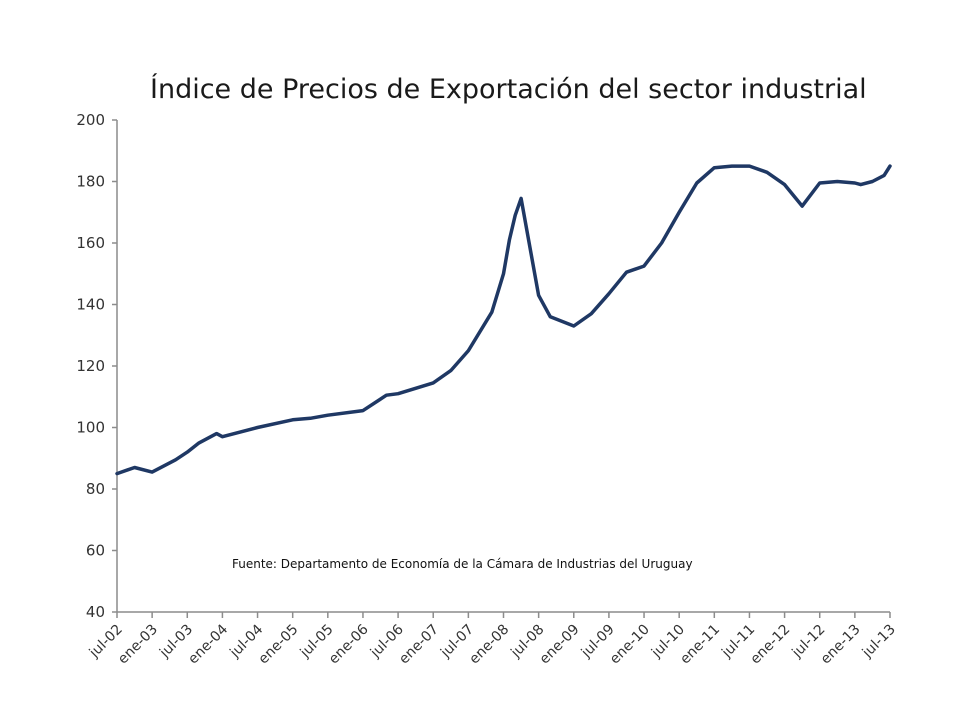  Describe the element at coordinates (90, 120) in the screenshot. I see `y-tick-label: 200` at that location.